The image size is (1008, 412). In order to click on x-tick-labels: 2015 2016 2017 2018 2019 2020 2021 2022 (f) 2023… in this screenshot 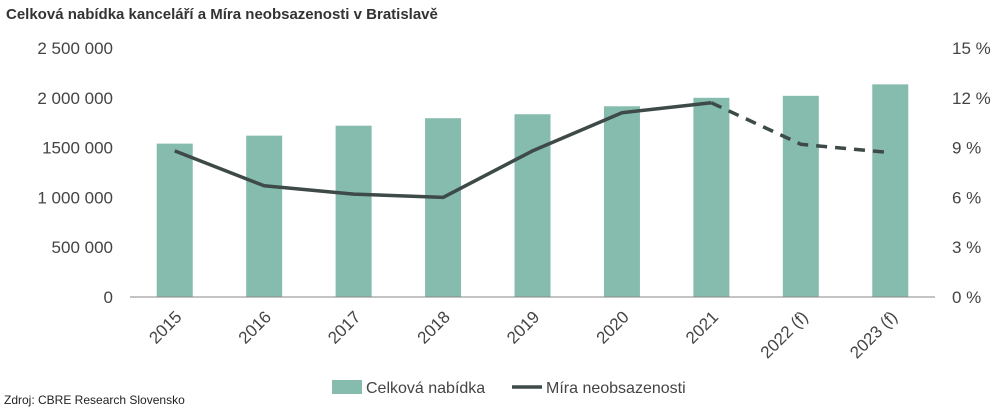, I will do `click(523, 334)`.